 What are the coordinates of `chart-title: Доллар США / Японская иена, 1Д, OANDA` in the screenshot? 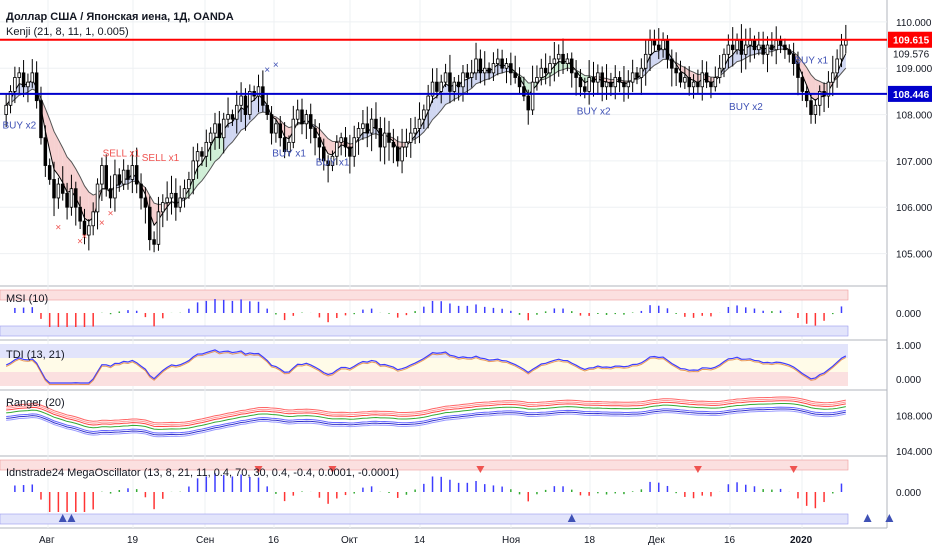 It's located at (120, 17).